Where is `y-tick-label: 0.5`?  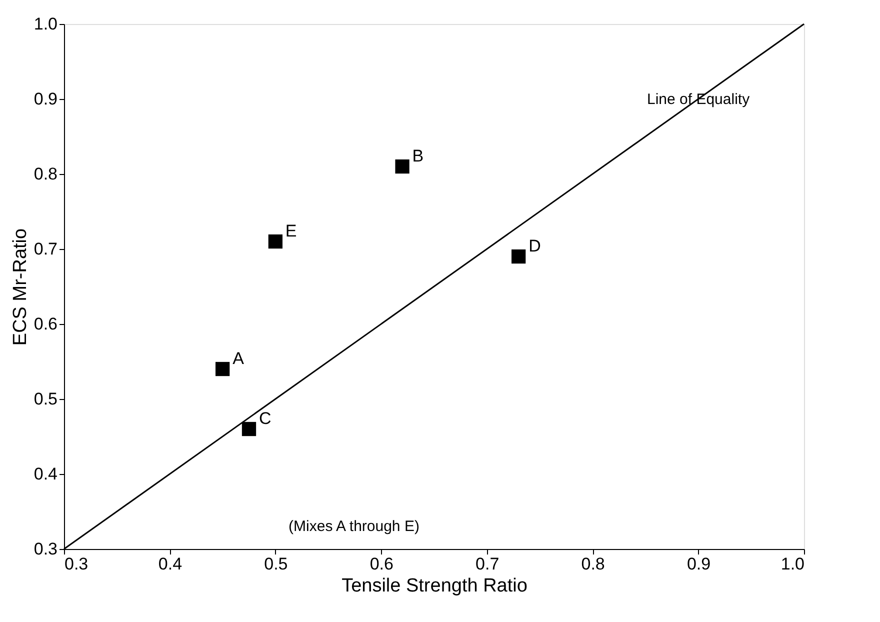 y-tick-label: 0.5 is located at coordinates (46, 399).